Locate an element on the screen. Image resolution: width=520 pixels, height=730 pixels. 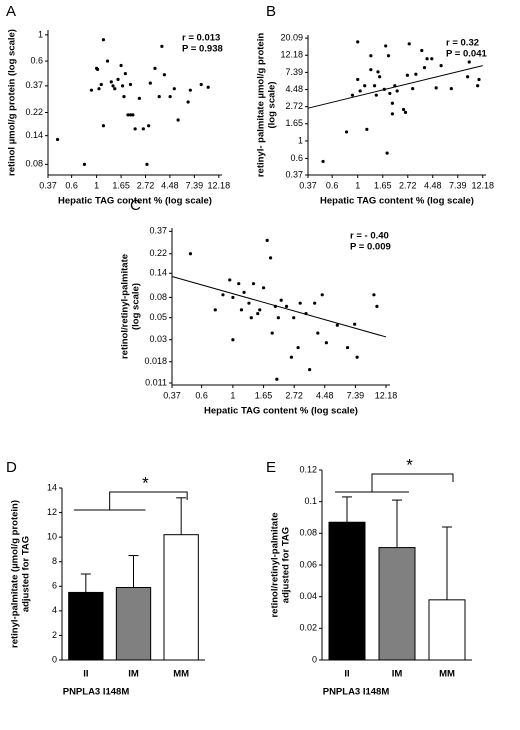
x-tick-label: II is located at coordinates (85, 674).